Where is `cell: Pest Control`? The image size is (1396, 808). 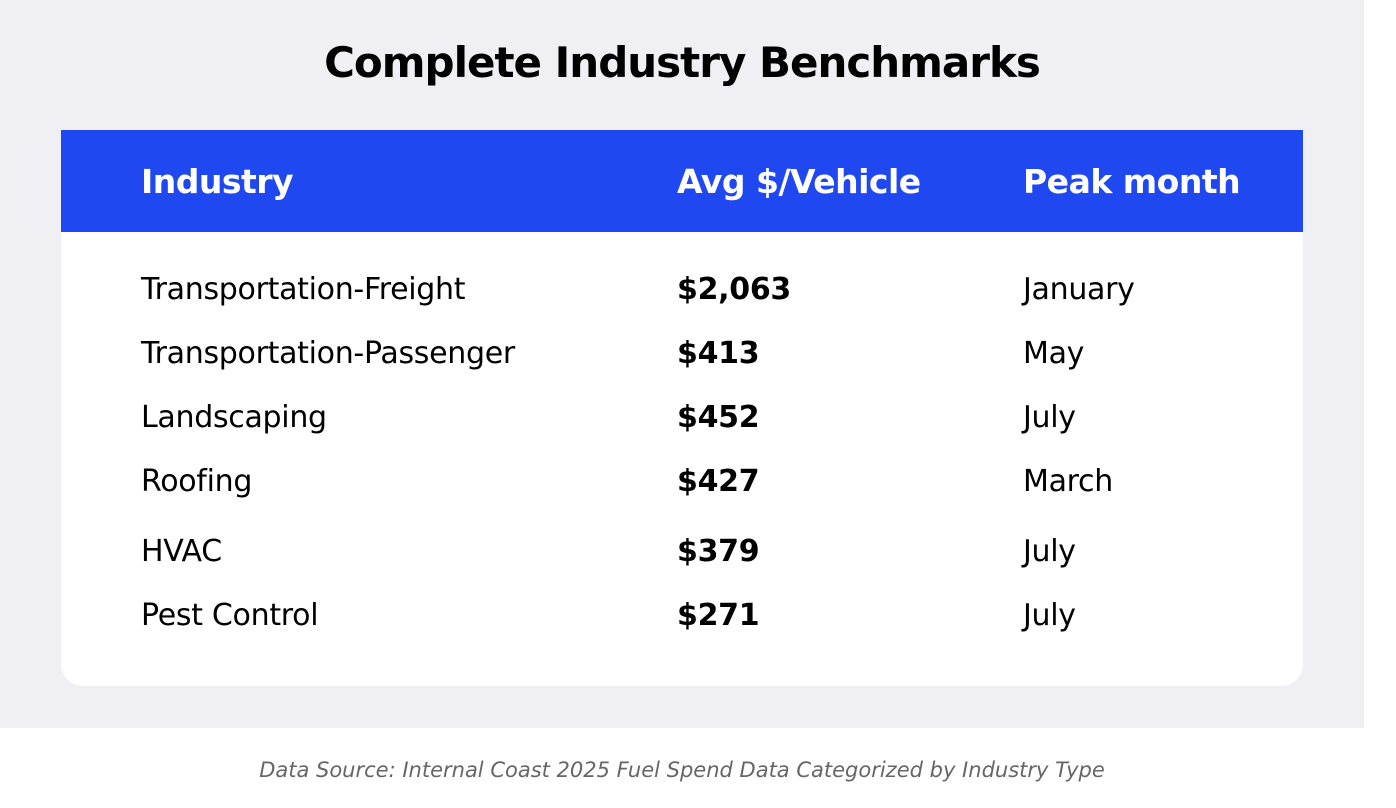 cell: Pest Control is located at coordinates (230, 615).